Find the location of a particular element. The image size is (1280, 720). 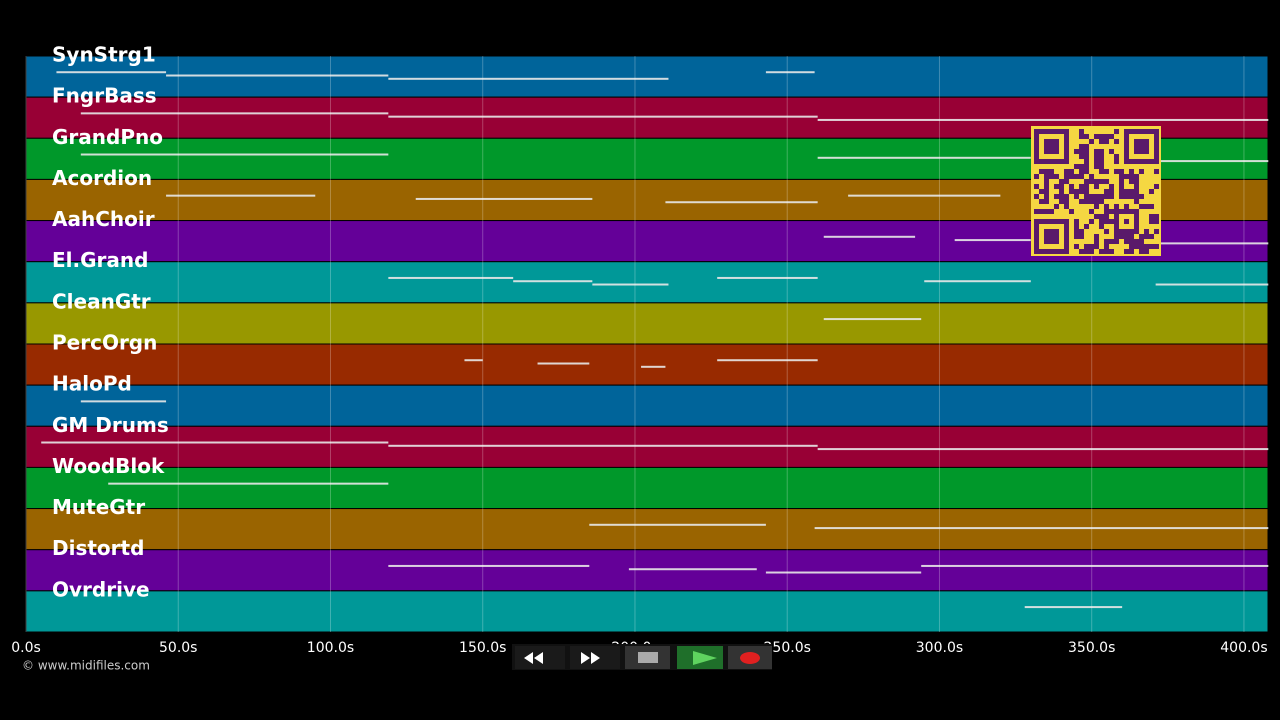

track-label: WoodBlok is located at coordinates (108, 466).